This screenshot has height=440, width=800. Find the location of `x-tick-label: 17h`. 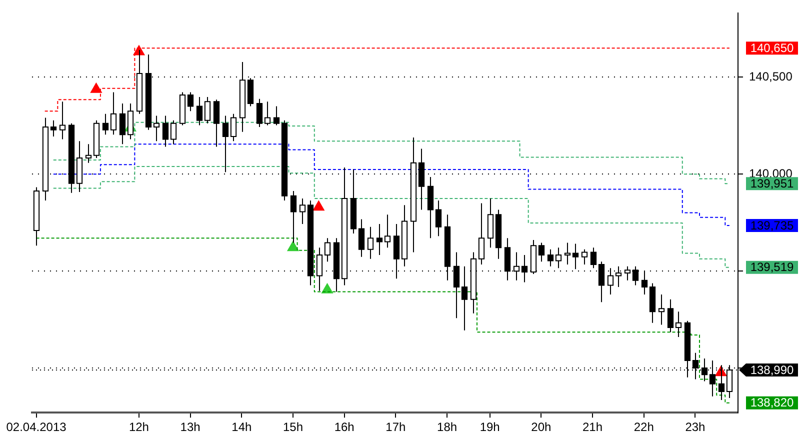

x-tick-label: 17h is located at coordinates (396, 427).